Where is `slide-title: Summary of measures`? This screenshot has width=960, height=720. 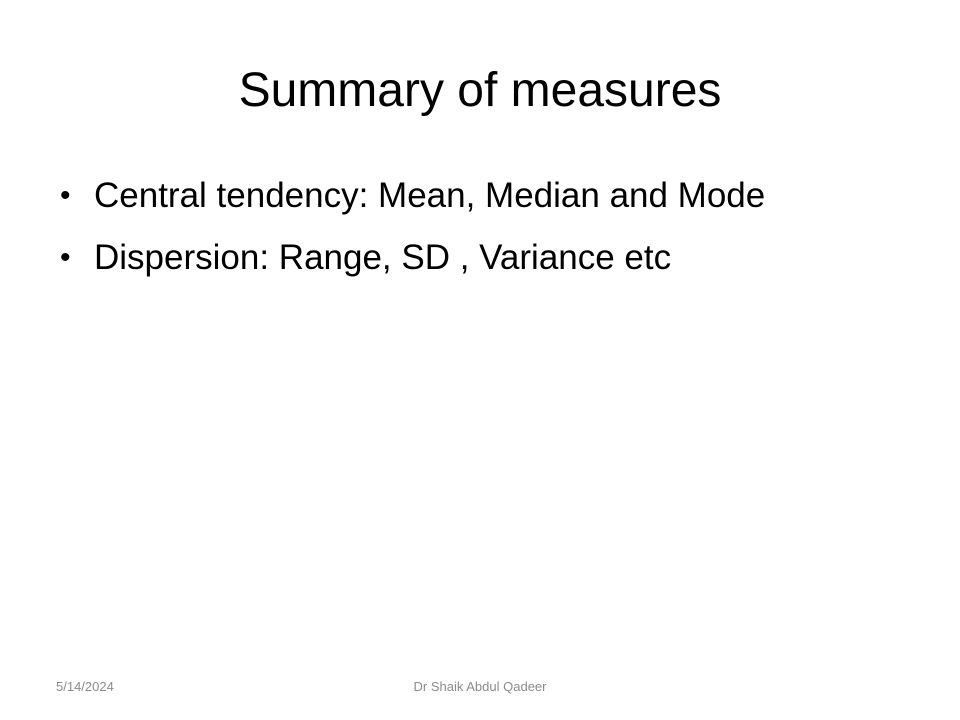 slide-title: Summary of measures is located at coordinates (480, 90).